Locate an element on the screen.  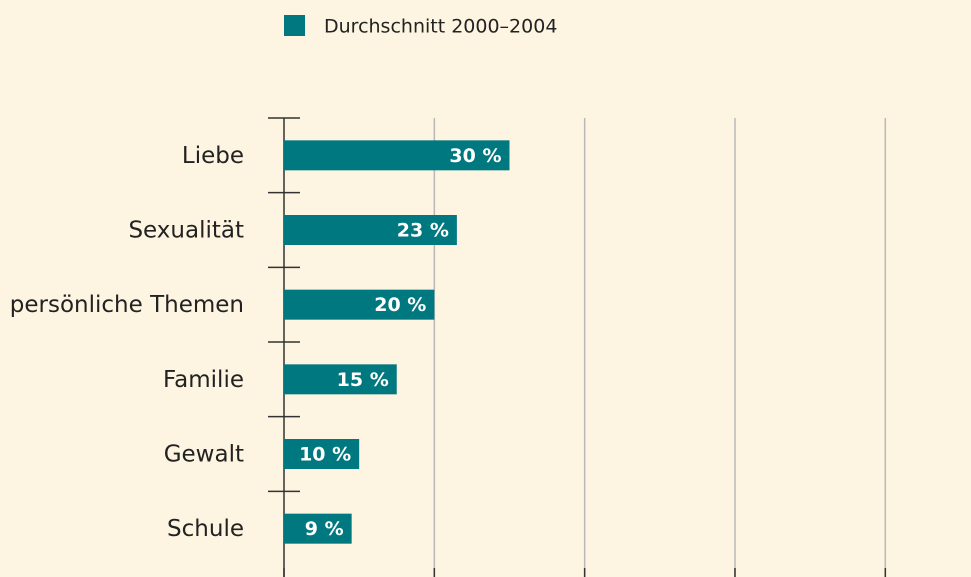
category-label: Familie is located at coordinates (203, 380).